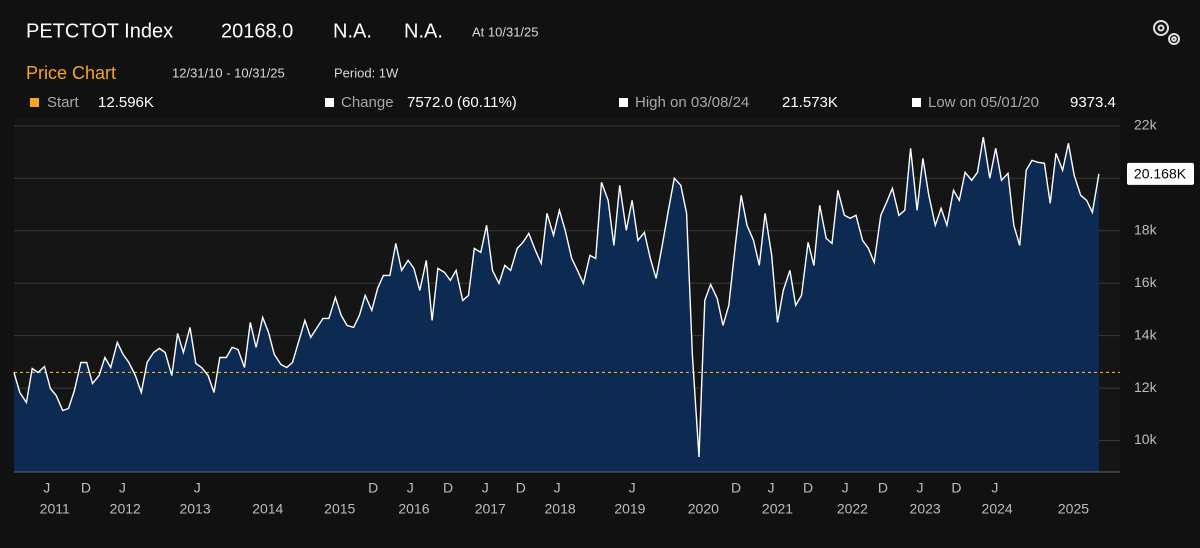  I want to click on stat-value: 21.573K, so click(810, 102).